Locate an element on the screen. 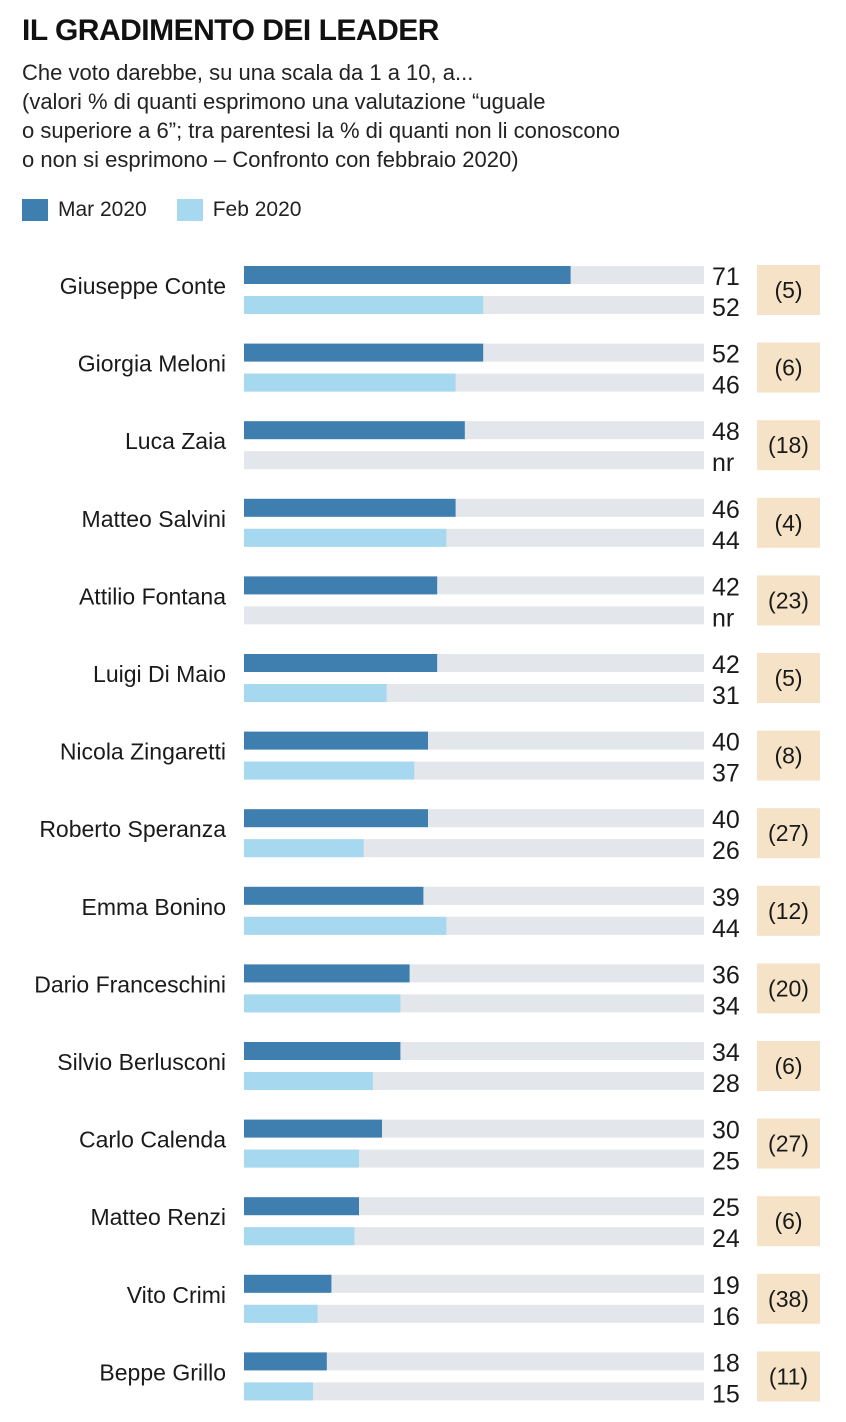 This screenshot has height=1422, width=846. value-label-feb: 16 is located at coordinates (726, 1317).